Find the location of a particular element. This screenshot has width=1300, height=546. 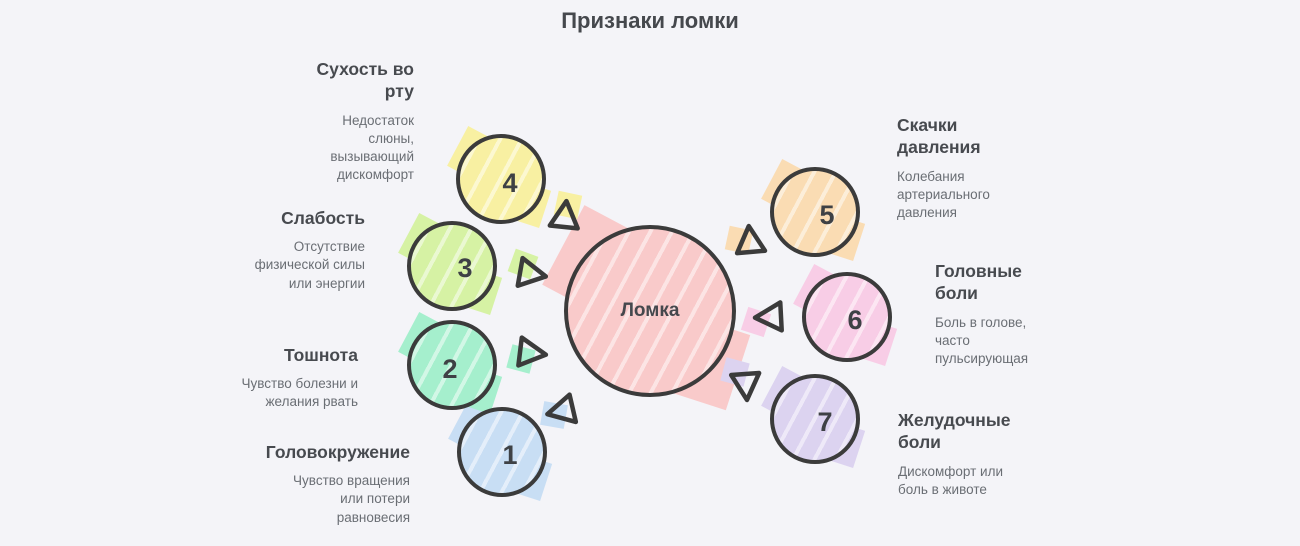

node-circle-2: 2 is located at coordinates (452, 365).